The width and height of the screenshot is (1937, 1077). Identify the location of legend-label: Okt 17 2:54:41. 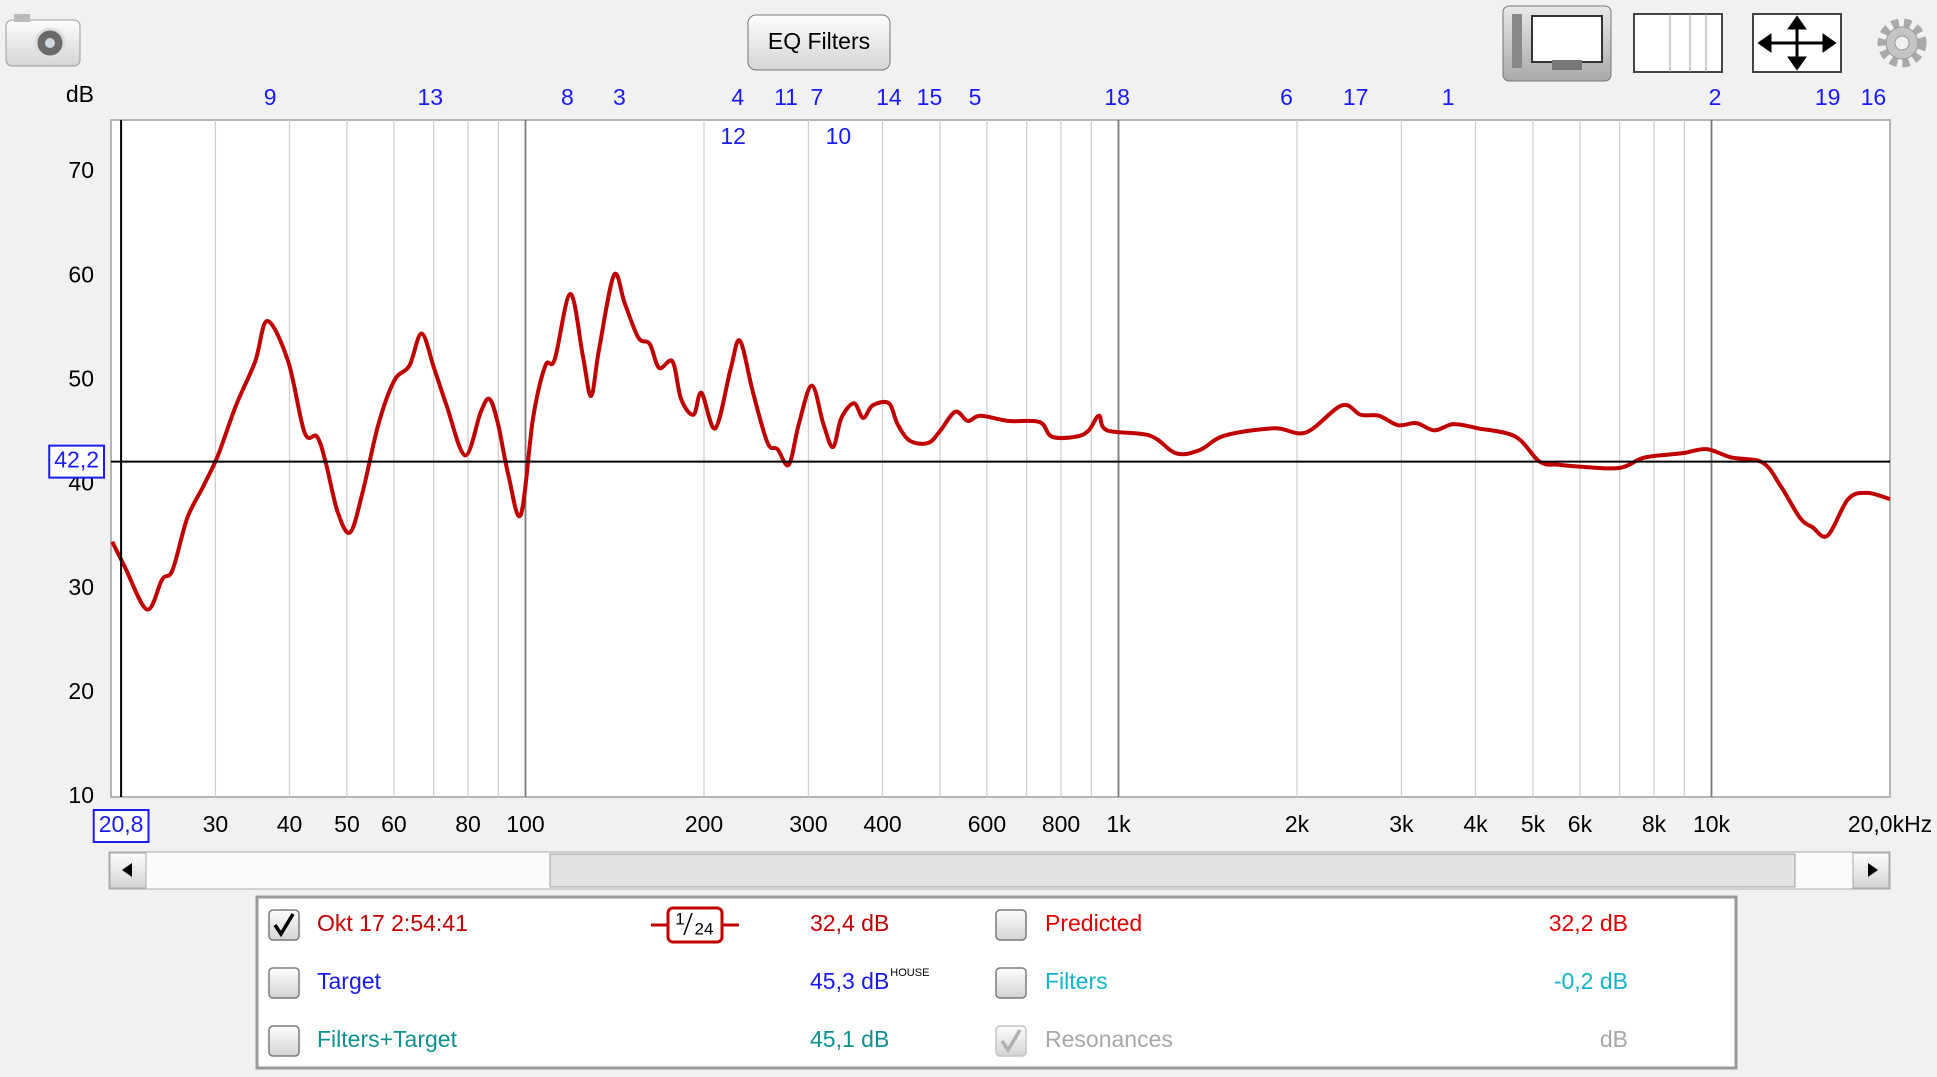
(392, 923).